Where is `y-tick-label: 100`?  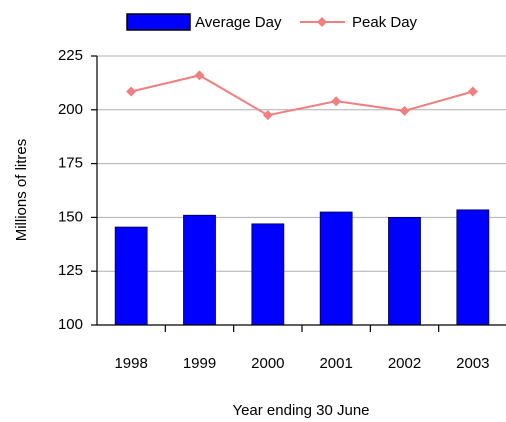 y-tick-label: 100 is located at coordinates (70, 324).